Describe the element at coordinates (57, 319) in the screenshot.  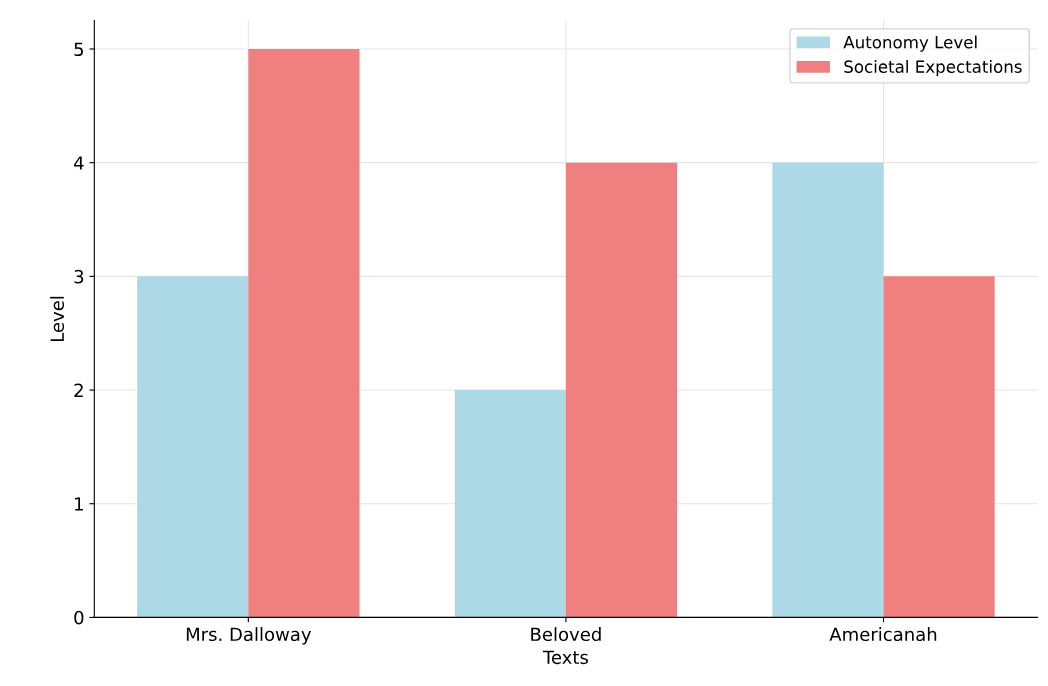
I see `y-axis-title: Level` at that location.